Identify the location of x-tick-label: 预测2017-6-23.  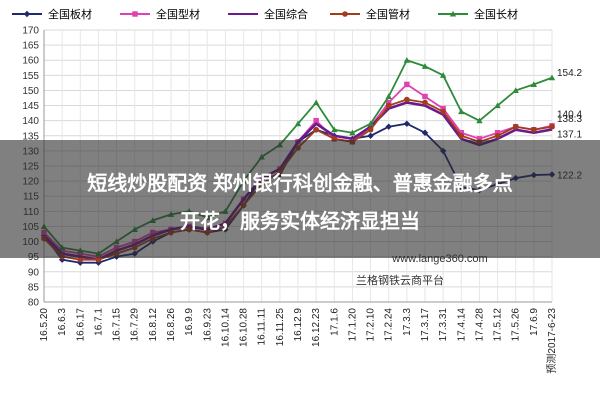
(551, 341).